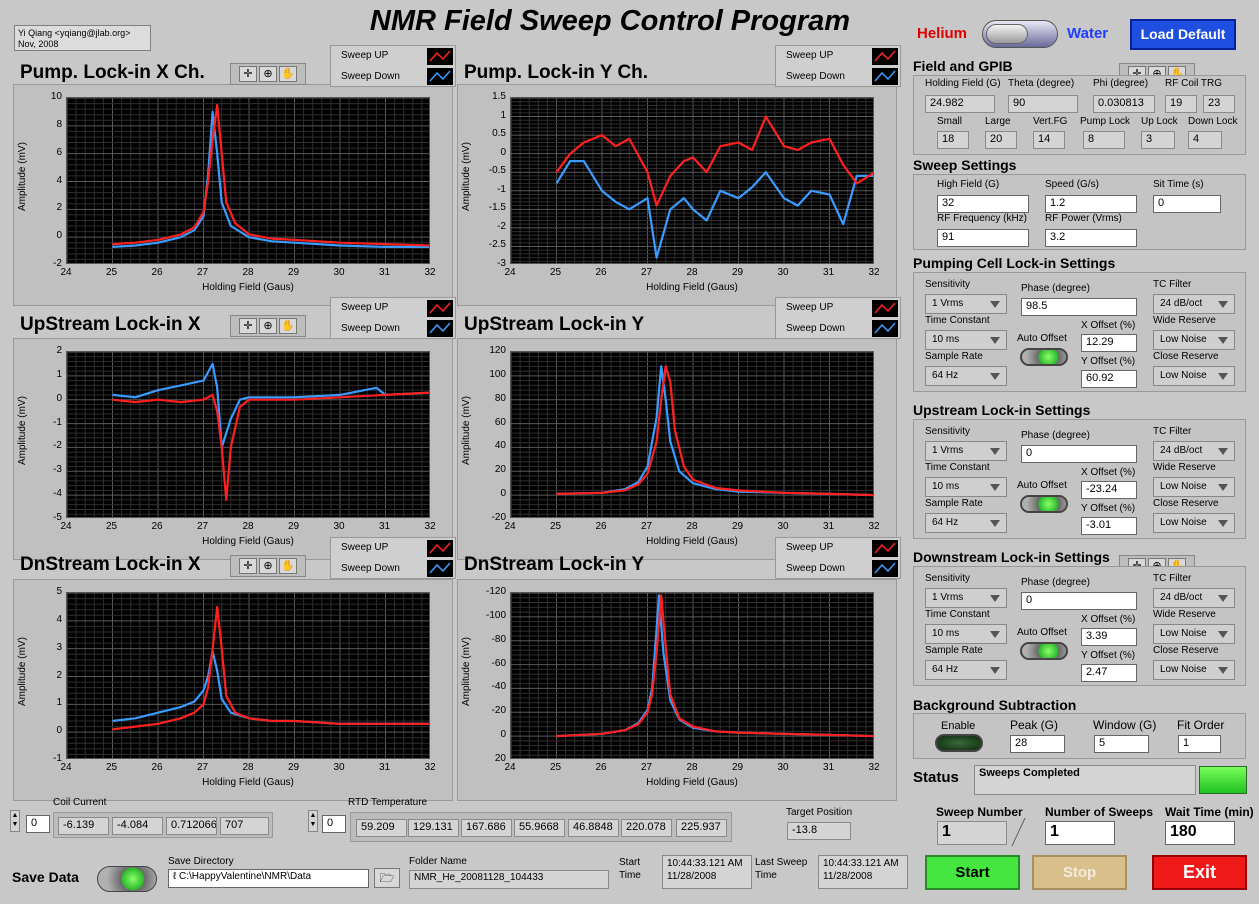  What do you see at coordinates (15, 821) in the screenshot?
I see `coil-index-spinner: ▲ ▼` at bounding box center [15, 821].